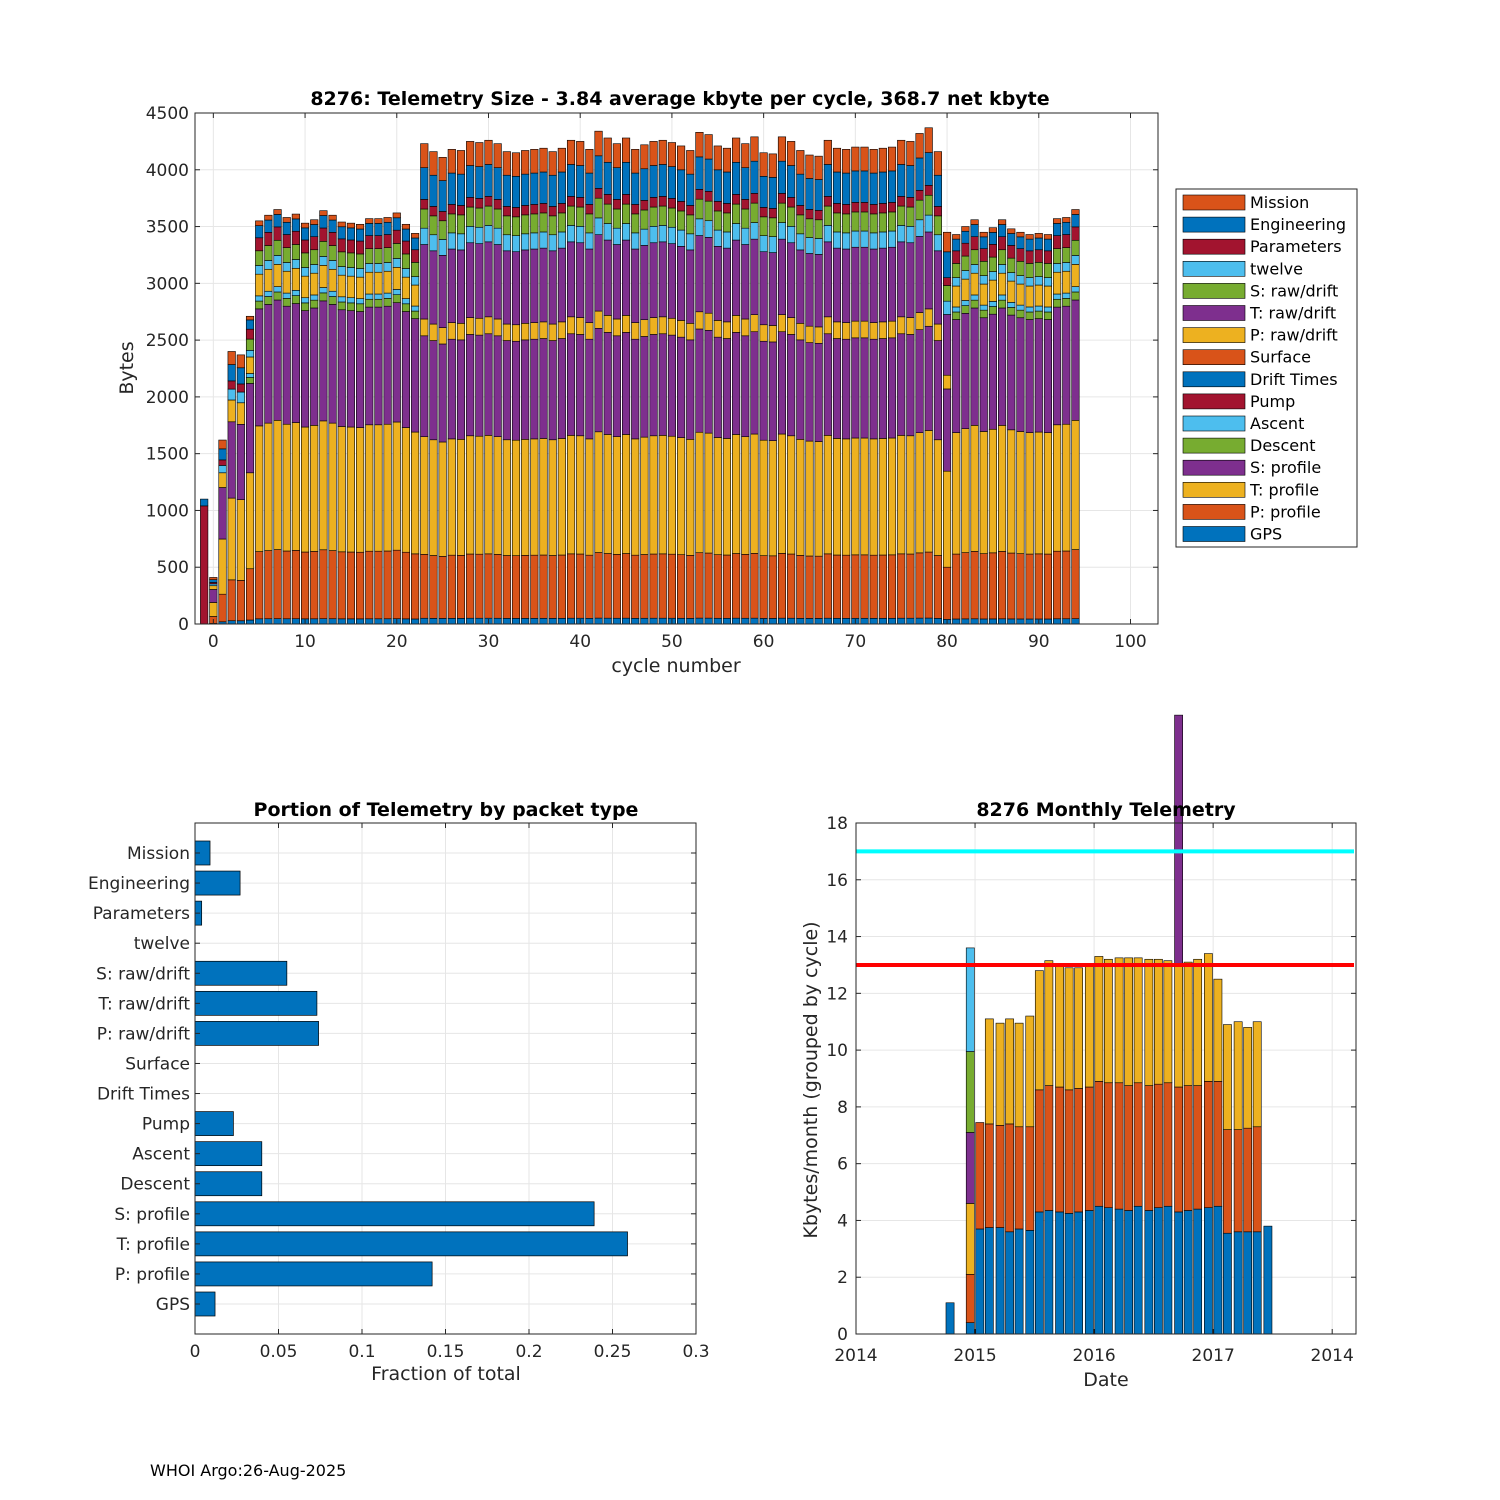  Describe the element at coordinates (162, 944) in the screenshot. I see `category-label: twelve` at that location.